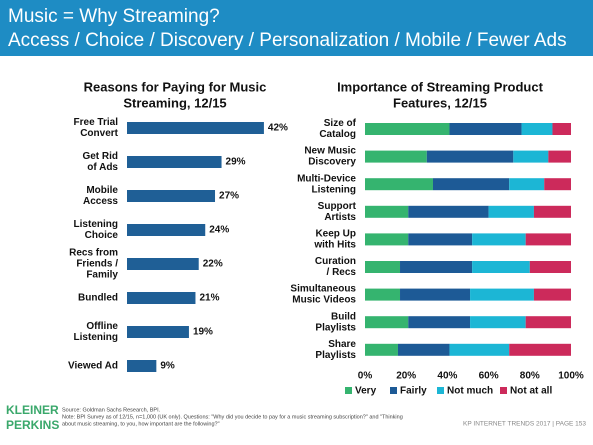 Image resolution: width=593 pixels, height=445 pixels. Describe the element at coordinates (531, 391) in the screenshot. I see `legend-label: Not at all` at that location.